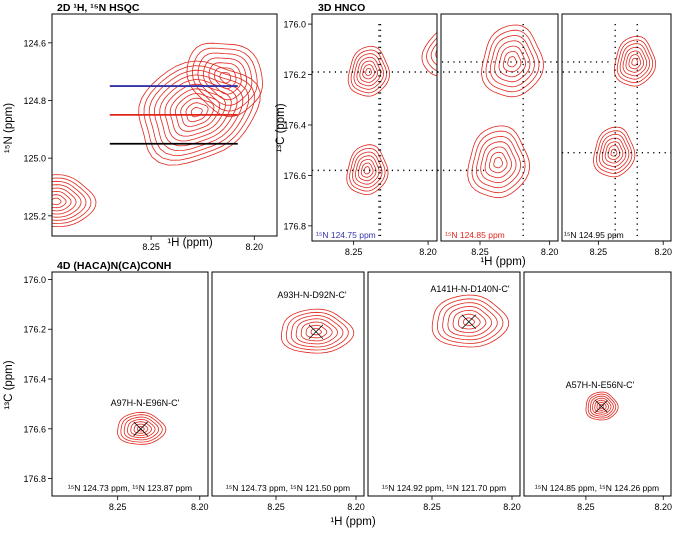 This screenshot has width=677, height=533. I want to click on hnco-s3-xtick-label: 8.25, so click(599, 252).